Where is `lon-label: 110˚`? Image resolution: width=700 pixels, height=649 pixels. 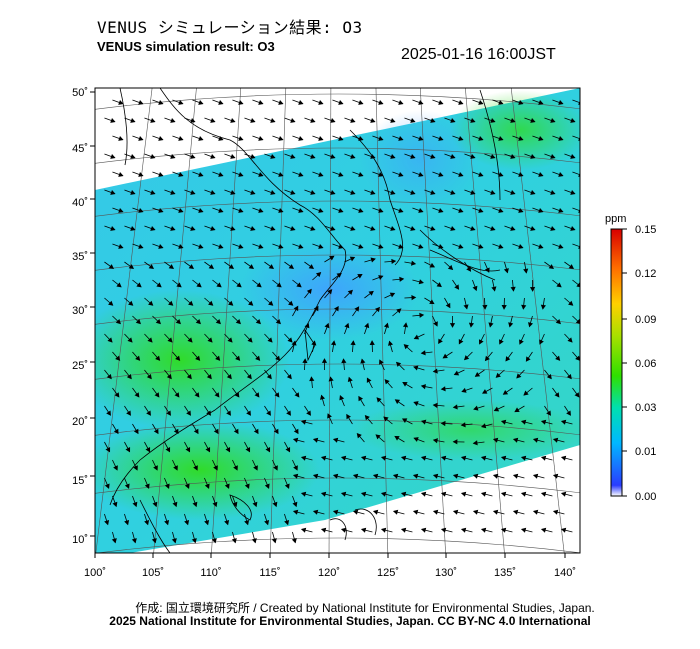
lon-label: 110˚ is located at coordinates (210, 573).